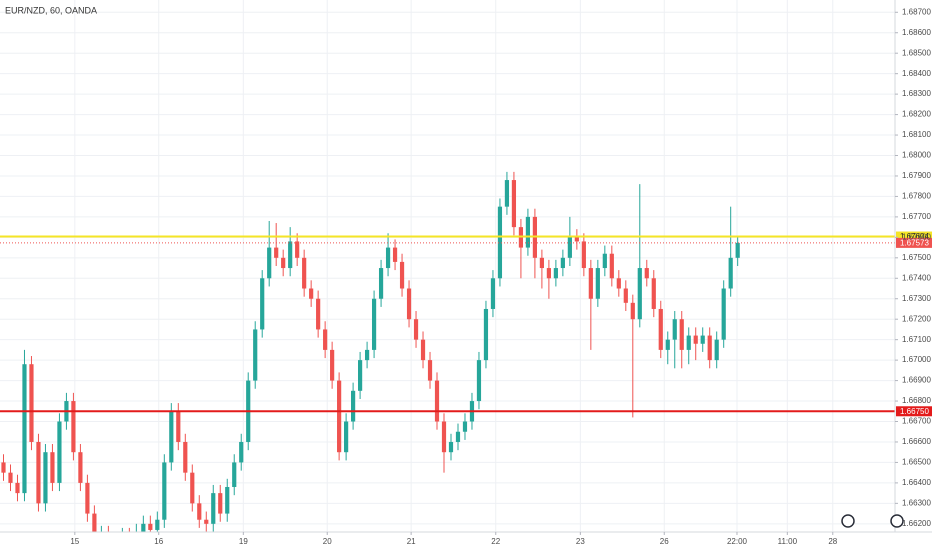  Describe the element at coordinates (916, 196) in the screenshot. I see `y-tick-label: 1.67800` at that location.